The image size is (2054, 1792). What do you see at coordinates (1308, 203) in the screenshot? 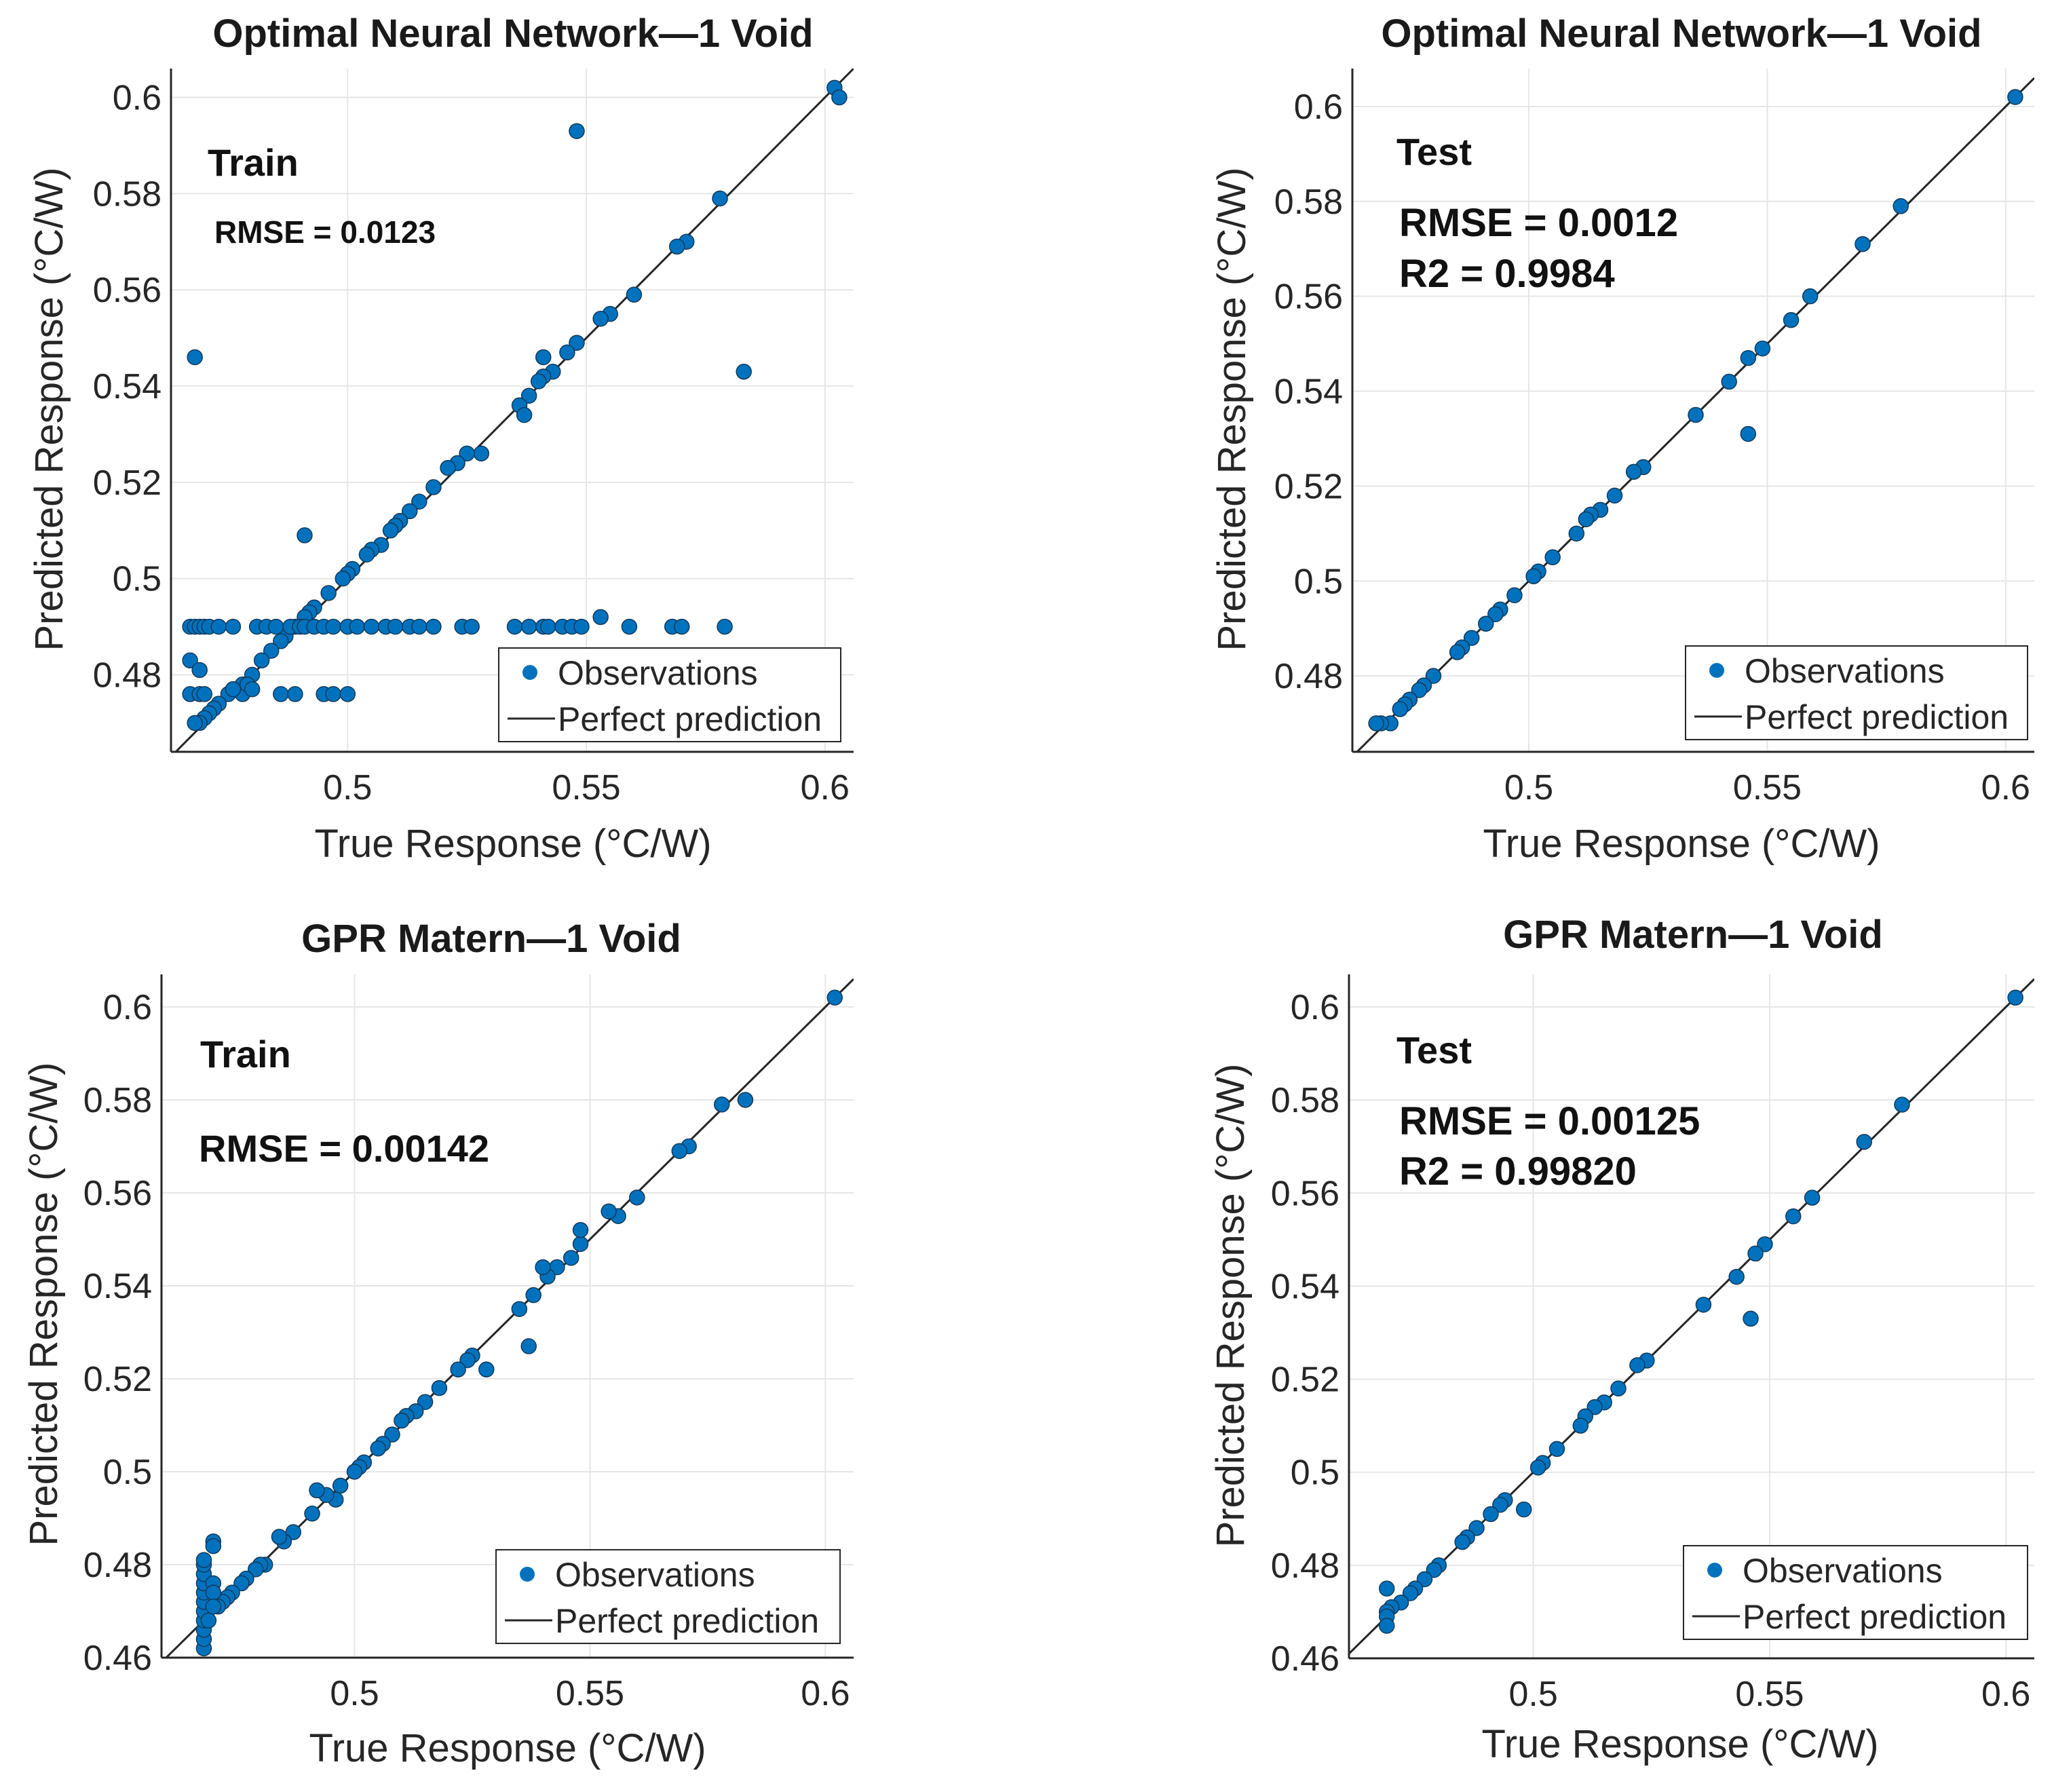
I see `y-tick-label: 0.58` at bounding box center [1308, 203].